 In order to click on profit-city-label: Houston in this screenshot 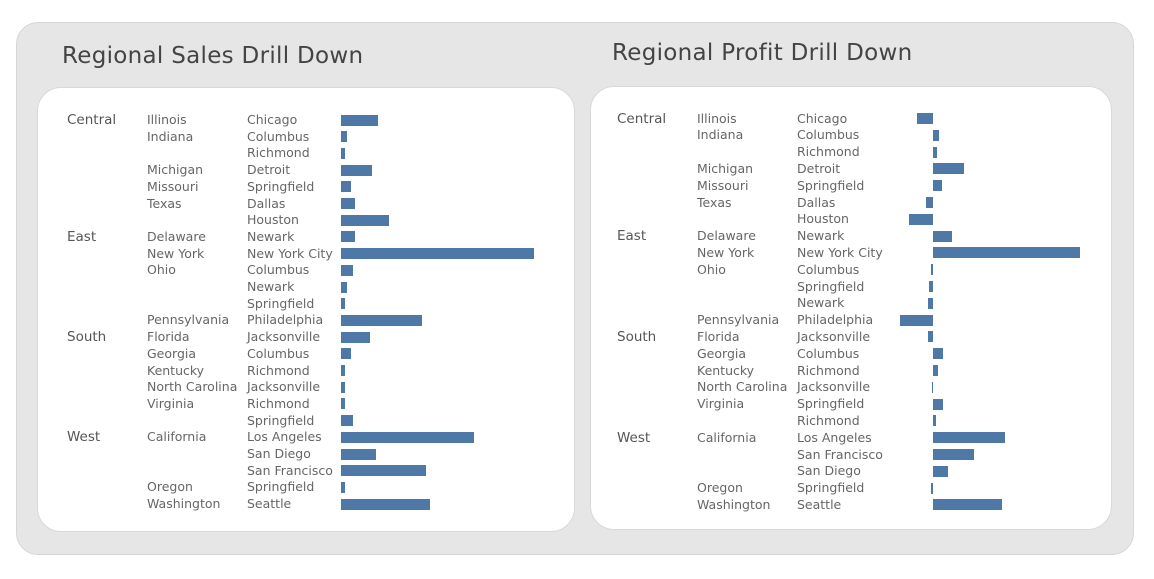, I will do `click(823, 219)`.